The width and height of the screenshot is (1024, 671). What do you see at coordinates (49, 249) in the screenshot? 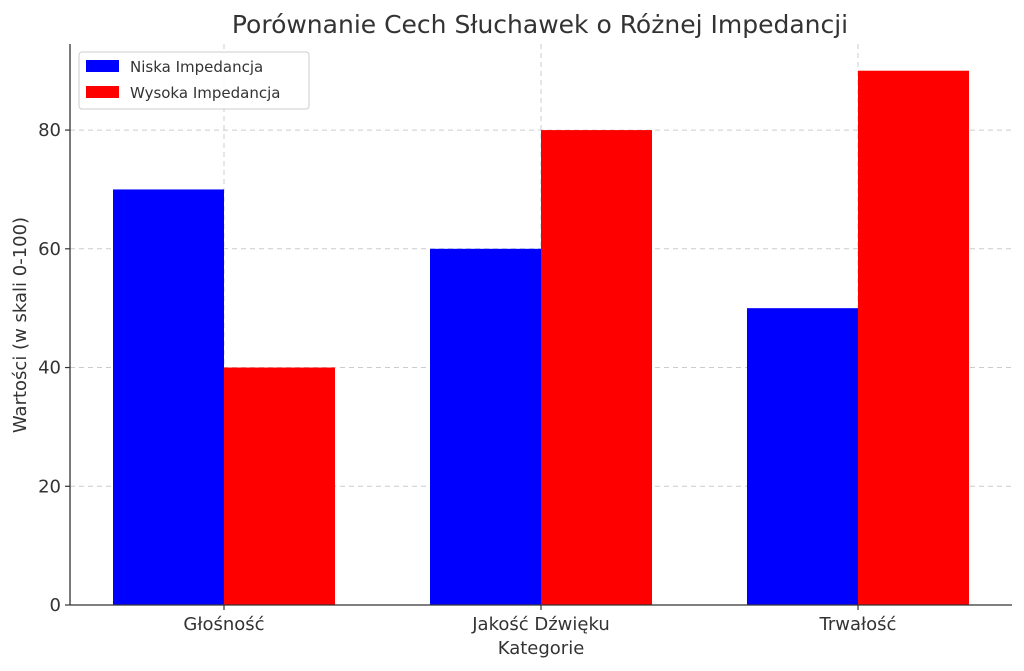
I see `y-tick-label: 60` at bounding box center [49, 249].